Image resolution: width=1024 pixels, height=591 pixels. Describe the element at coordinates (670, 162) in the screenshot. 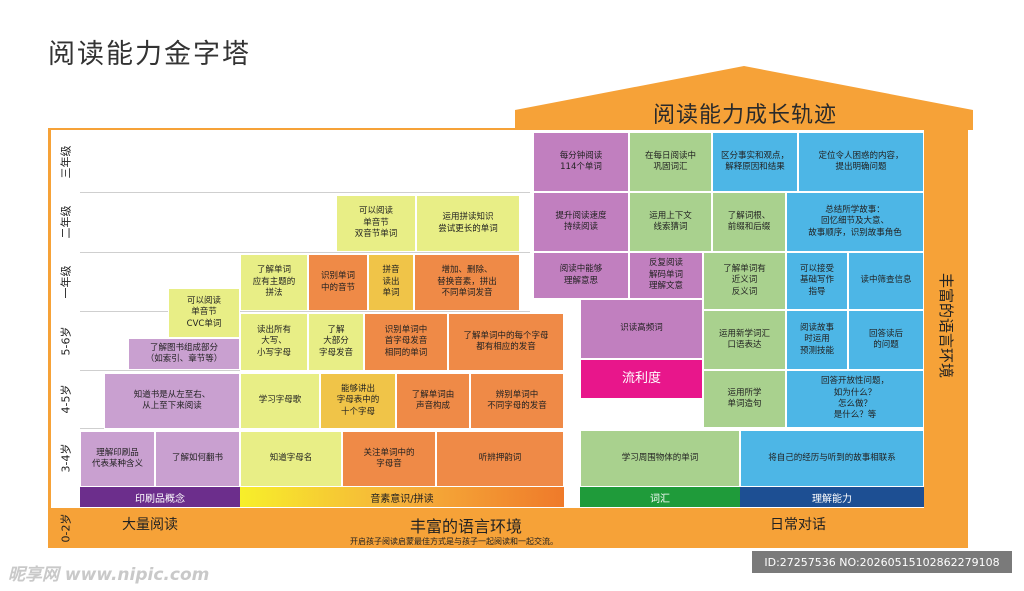

I see `cell-consolidate-vocab: 在每日阅读中 巩固词汇` at that location.